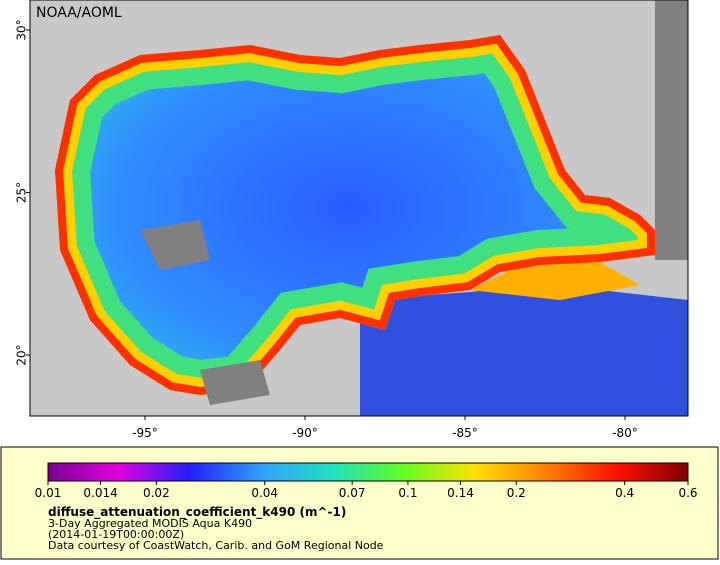 The image size is (720, 565). I want to click on cuba-shelf, so click(555, 281).